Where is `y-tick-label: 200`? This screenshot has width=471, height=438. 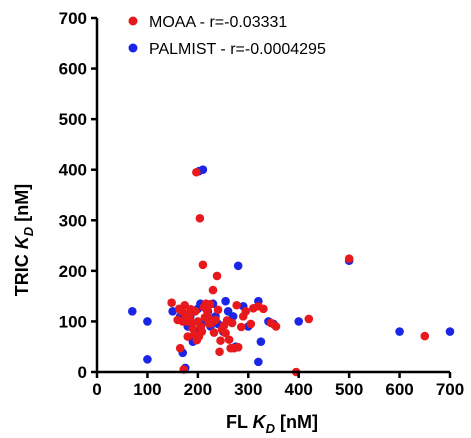
y-tick-label: 200 is located at coordinates (73, 271).